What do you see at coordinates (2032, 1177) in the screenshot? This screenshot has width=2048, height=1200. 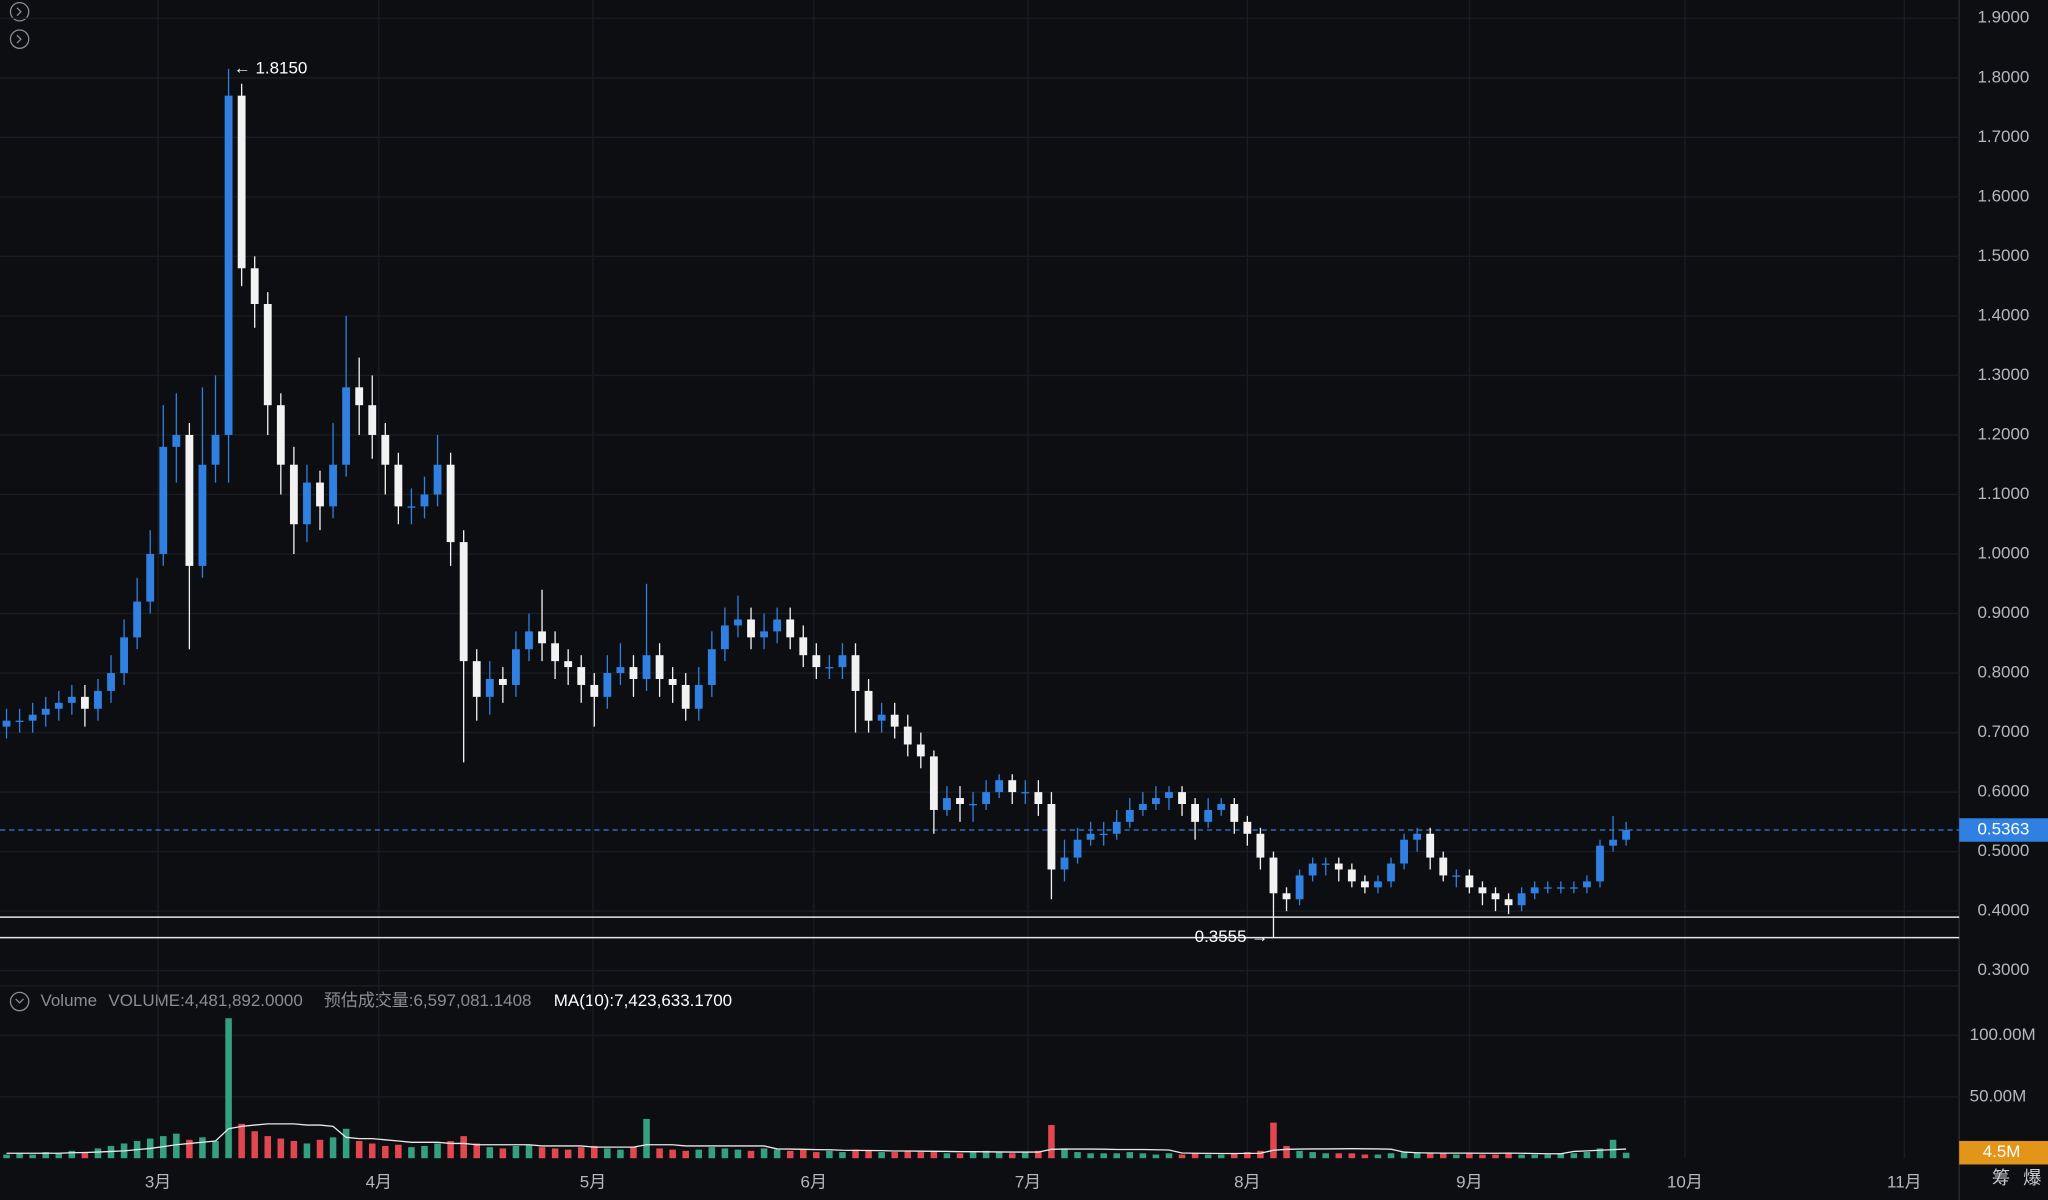 I see `toolbar-button: 爆` at bounding box center [2032, 1177].